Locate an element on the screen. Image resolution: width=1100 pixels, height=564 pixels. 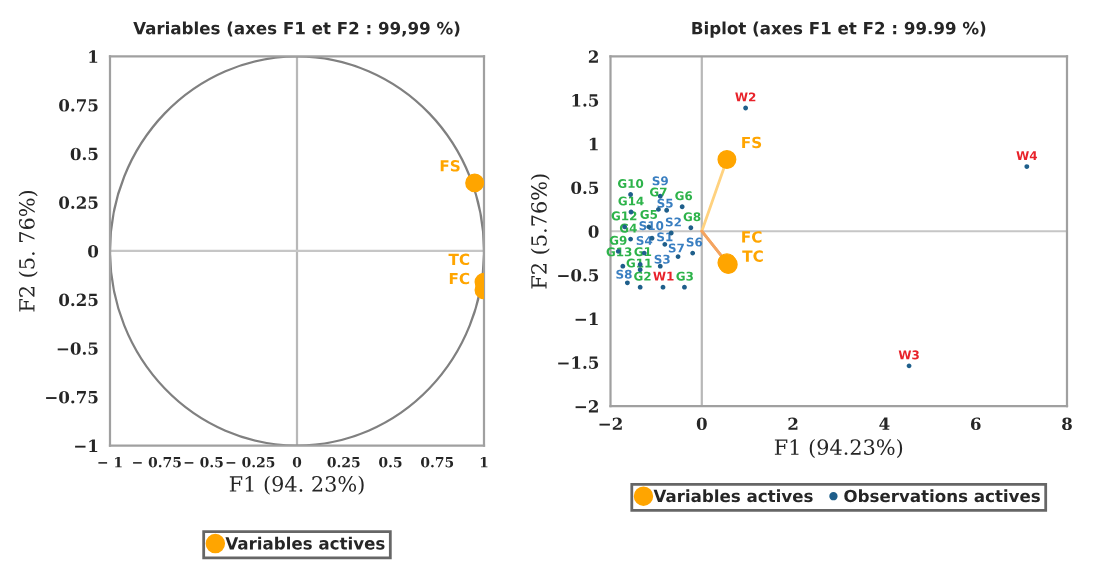
y-tick-label: −0.75 is located at coordinates (72, 397).